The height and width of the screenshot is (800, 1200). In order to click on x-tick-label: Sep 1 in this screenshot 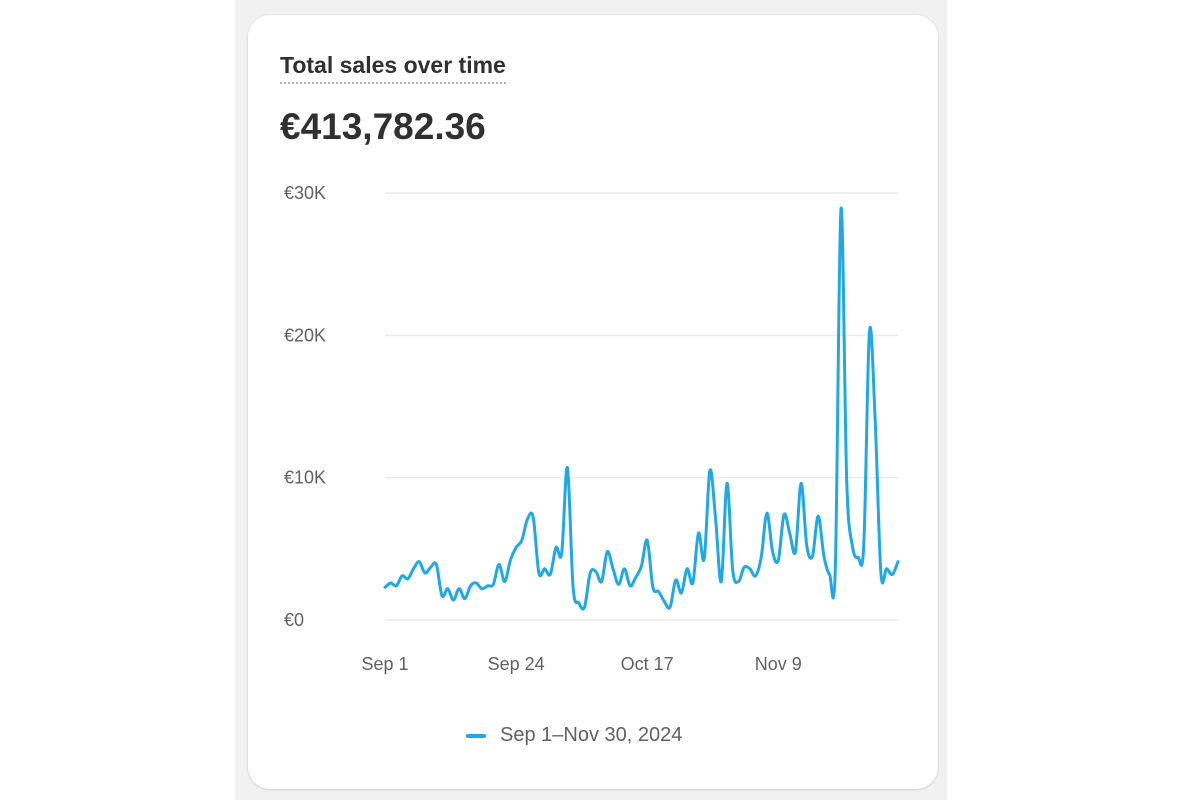, I will do `click(384, 664)`.